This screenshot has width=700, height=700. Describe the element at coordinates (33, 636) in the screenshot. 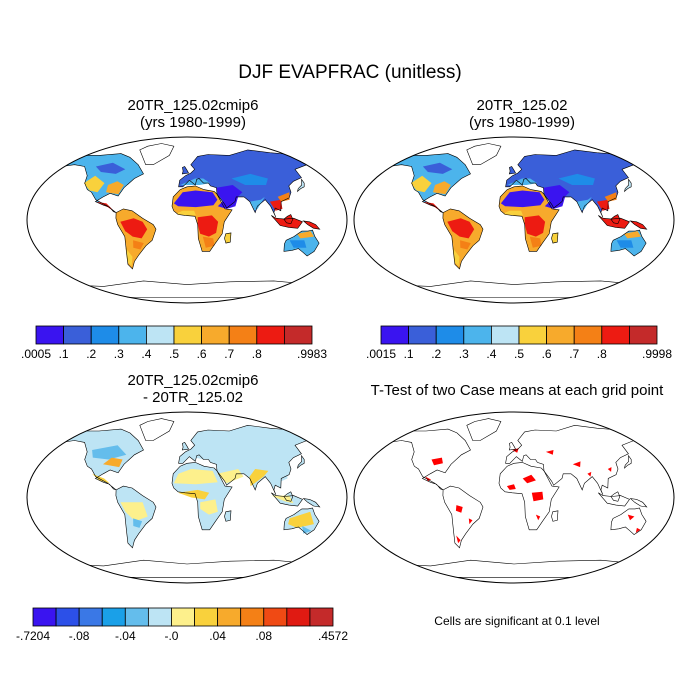

I see `colorbar-tick-label: -.7204` at that location.